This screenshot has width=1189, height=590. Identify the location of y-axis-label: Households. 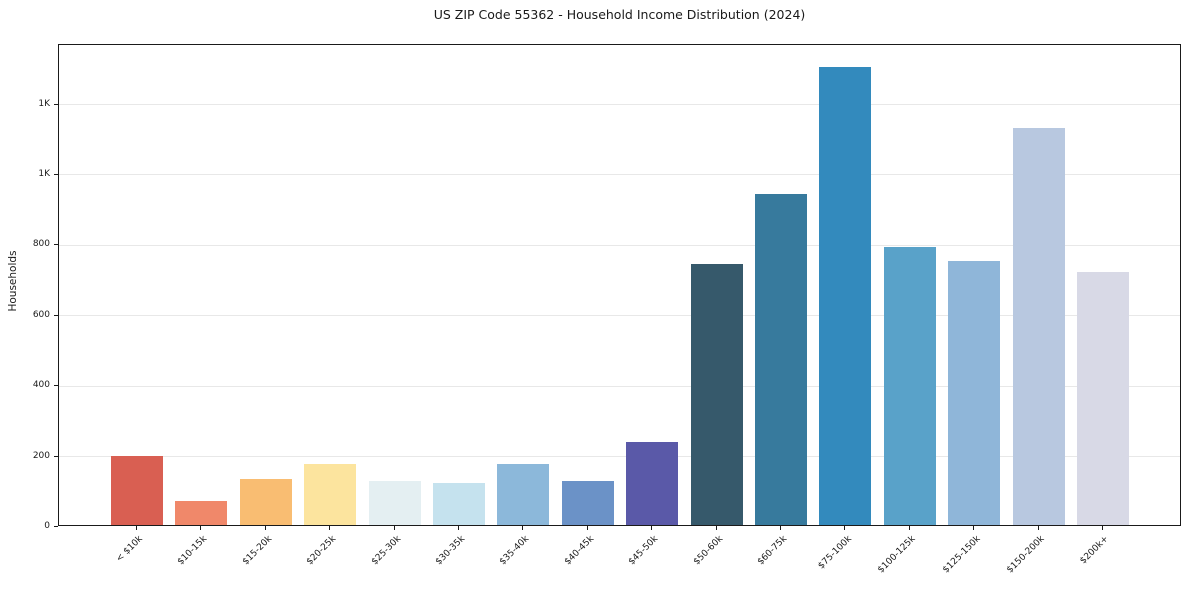
(13, 281).